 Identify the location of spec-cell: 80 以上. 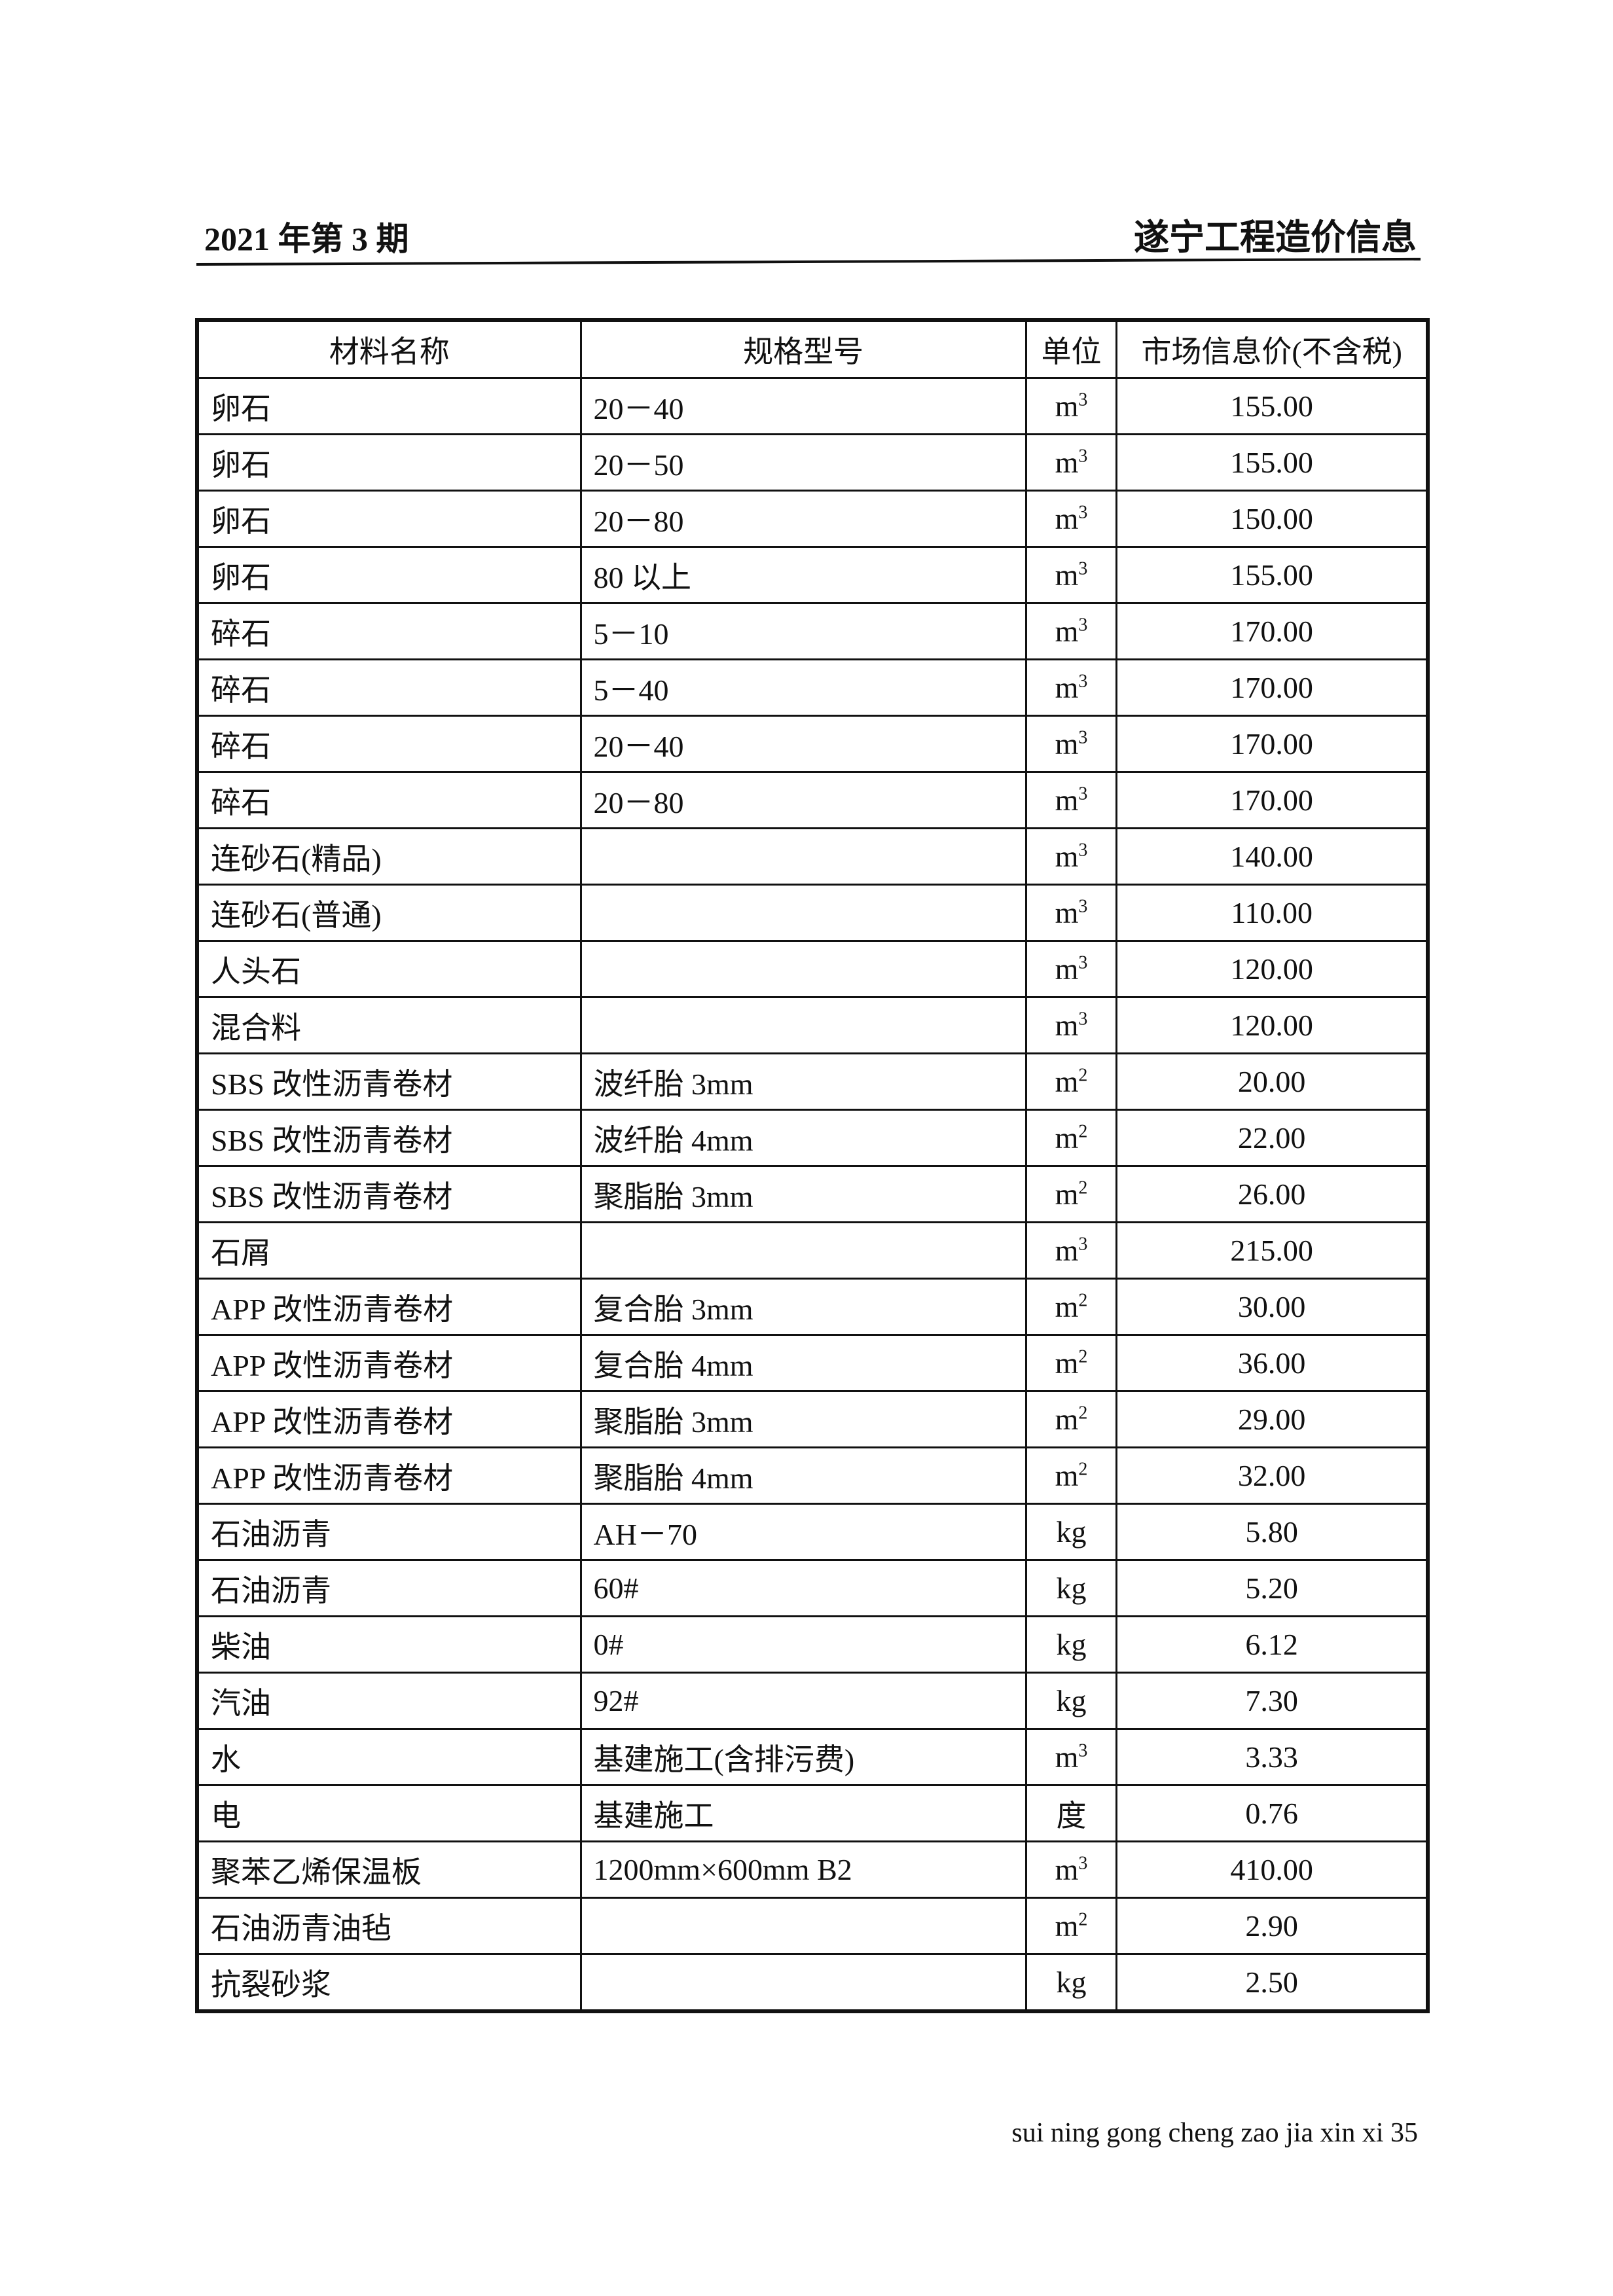
(803, 575).